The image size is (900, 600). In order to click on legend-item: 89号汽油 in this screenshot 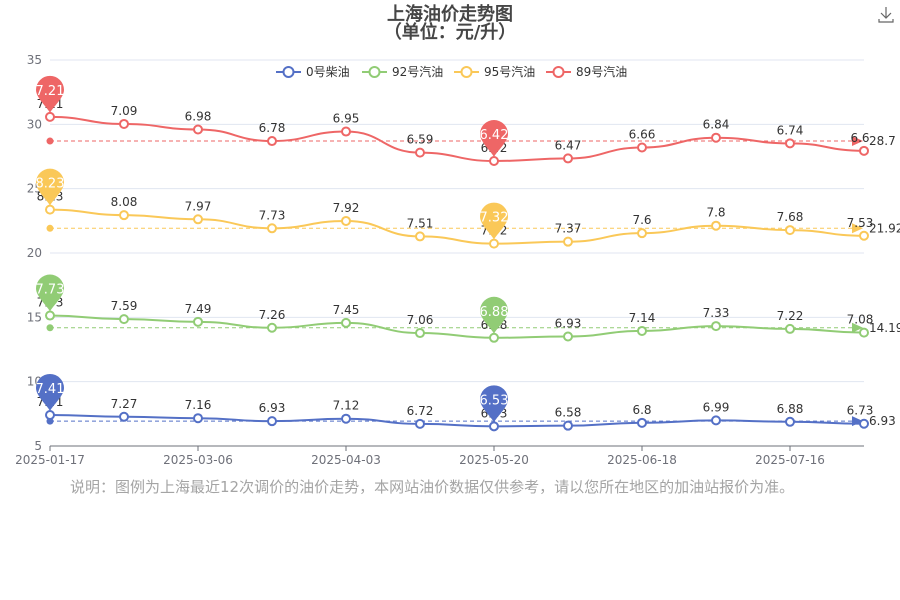, I will do `click(586, 71)`.